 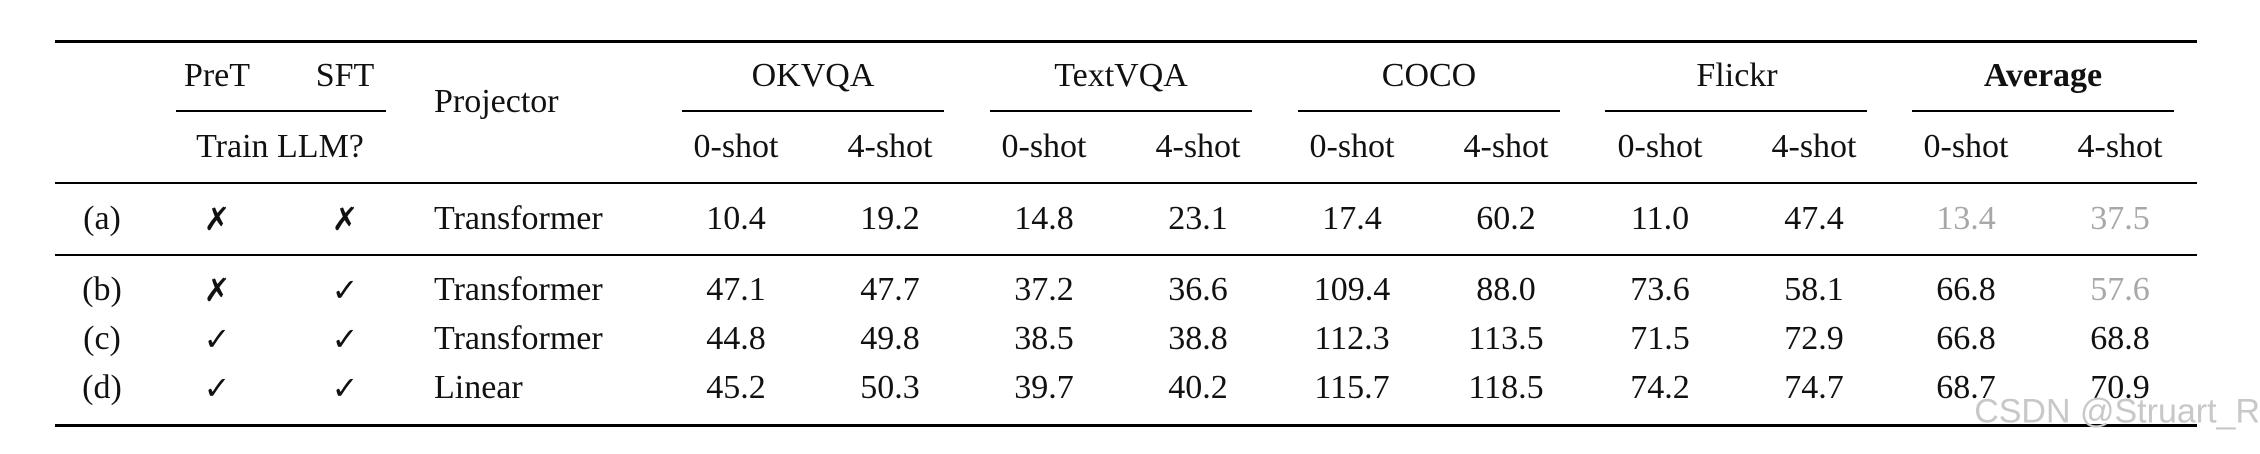 I want to click on row-b-value-6: 73.6, so click(x=1660, y=289).